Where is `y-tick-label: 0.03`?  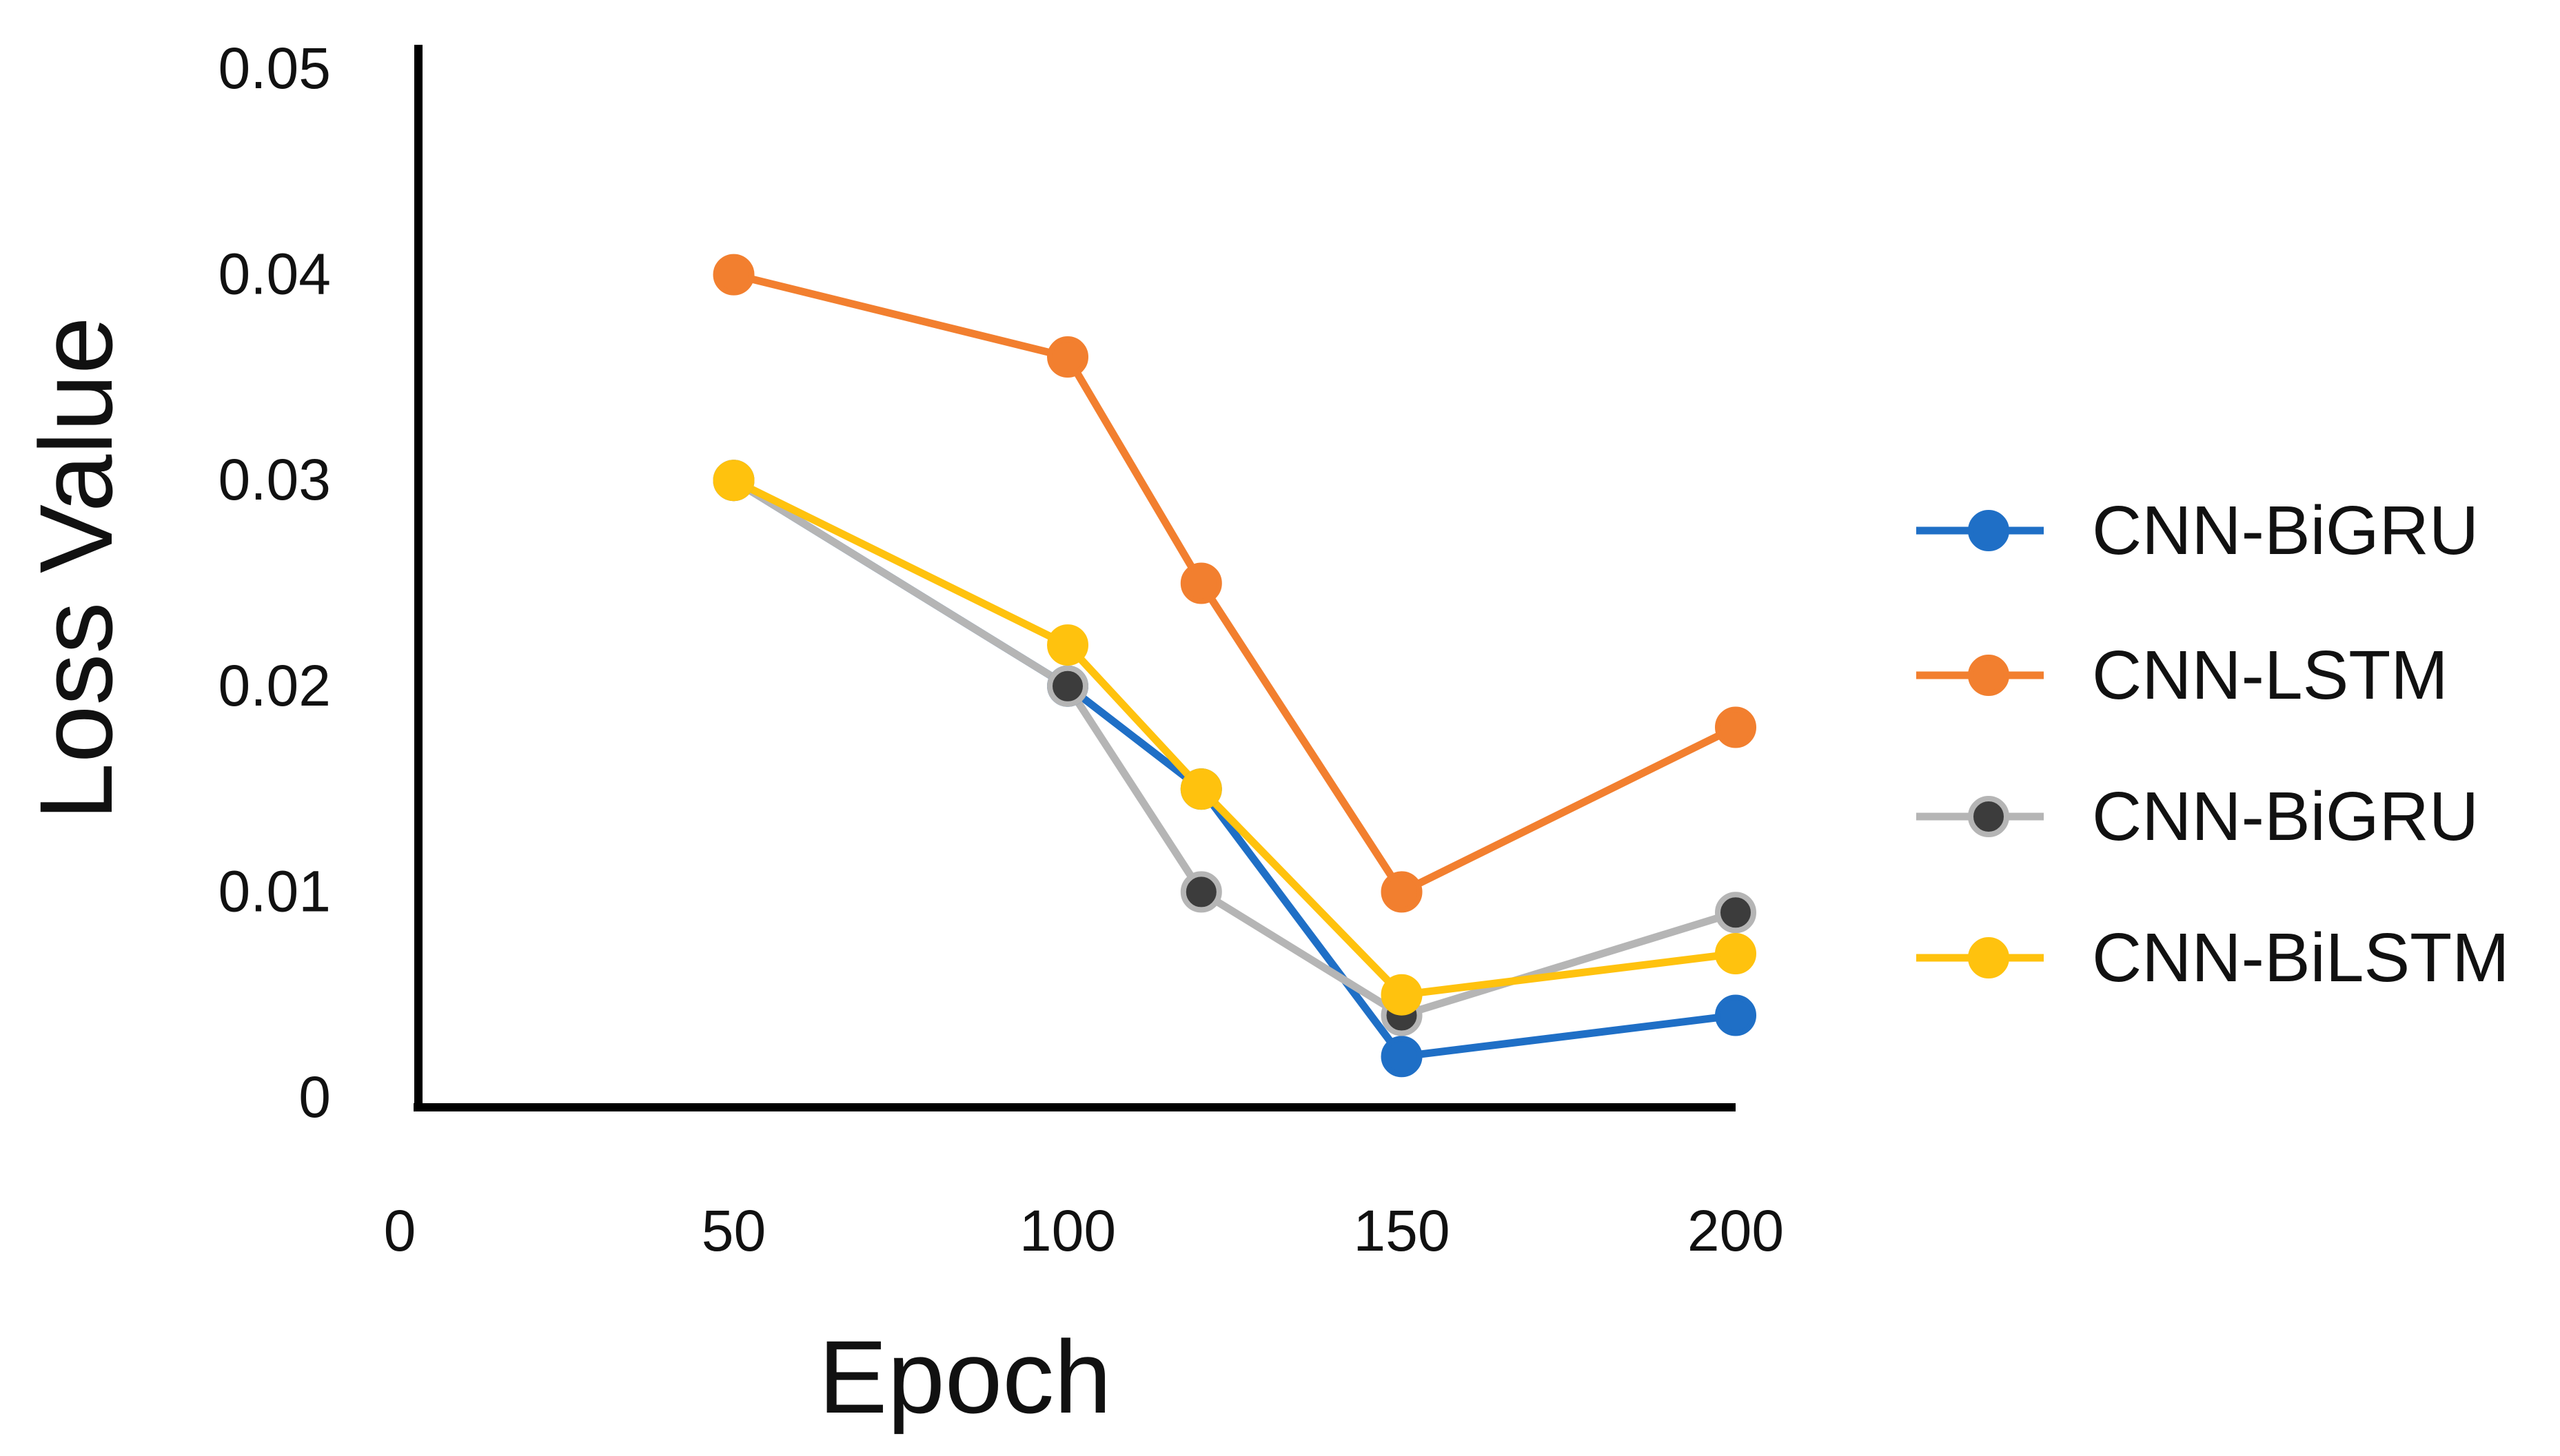
y-tick-label: 0.03 is located at coordinates (275, 479).